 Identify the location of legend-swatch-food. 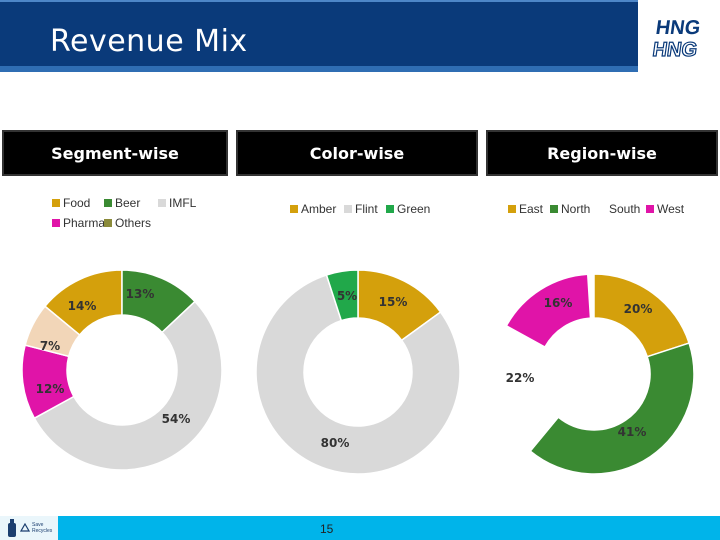
(56, 203).